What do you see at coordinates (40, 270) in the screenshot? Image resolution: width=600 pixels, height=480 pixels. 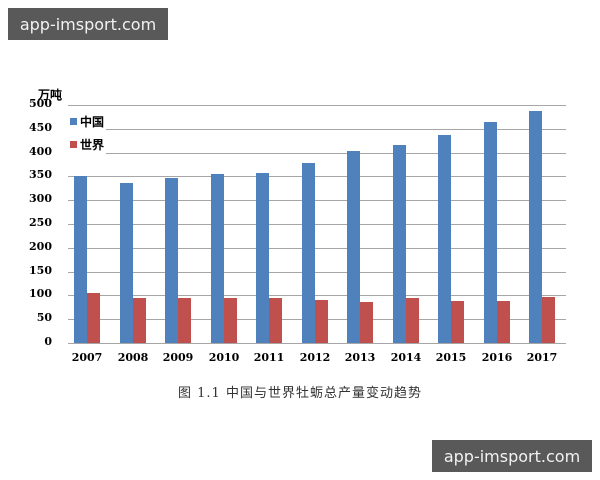 I see `y-tick-label: 150` at bounding box center [40, 270].